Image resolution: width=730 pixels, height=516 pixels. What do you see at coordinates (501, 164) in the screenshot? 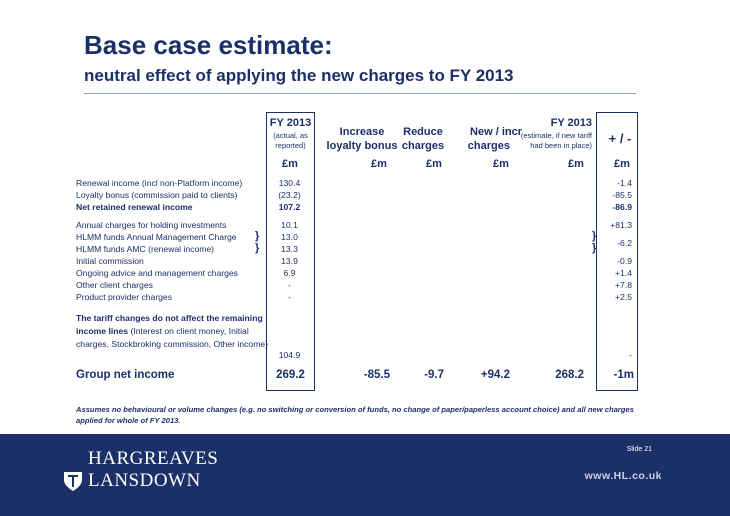
I see `newincr-unit: £m` at bounding box center [501, 164].